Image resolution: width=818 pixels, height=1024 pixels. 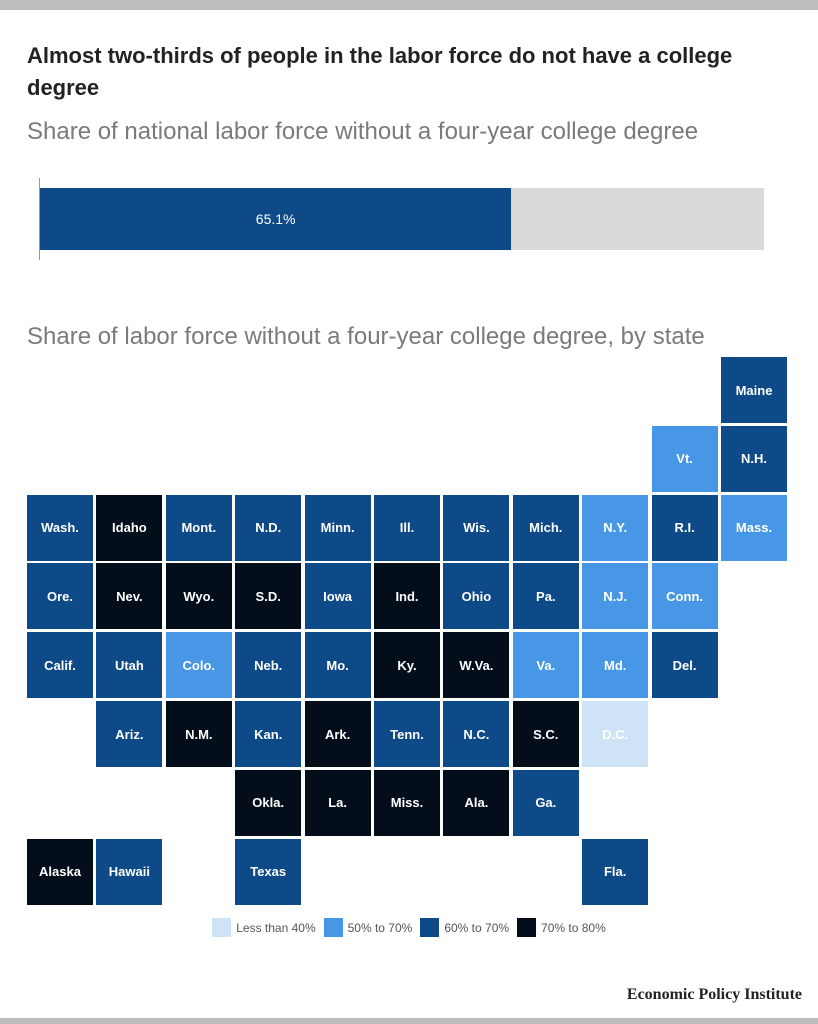 What do you see at coordinates (337, 527) in the screenshot?
I see `state-tile: Minn.` at bounding box center [337, 527].